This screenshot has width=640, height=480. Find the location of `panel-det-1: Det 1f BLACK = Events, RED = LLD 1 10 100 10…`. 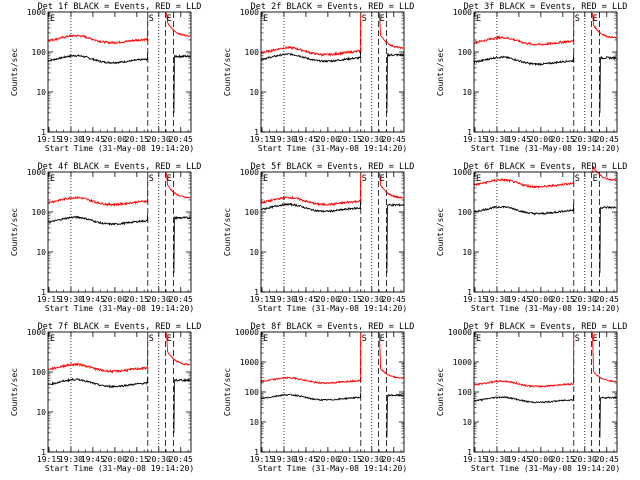

panel-det-1: Det 1f BLACK = Events, RED = LLD 1 10 100 10… is located at coordinates (105, 77).